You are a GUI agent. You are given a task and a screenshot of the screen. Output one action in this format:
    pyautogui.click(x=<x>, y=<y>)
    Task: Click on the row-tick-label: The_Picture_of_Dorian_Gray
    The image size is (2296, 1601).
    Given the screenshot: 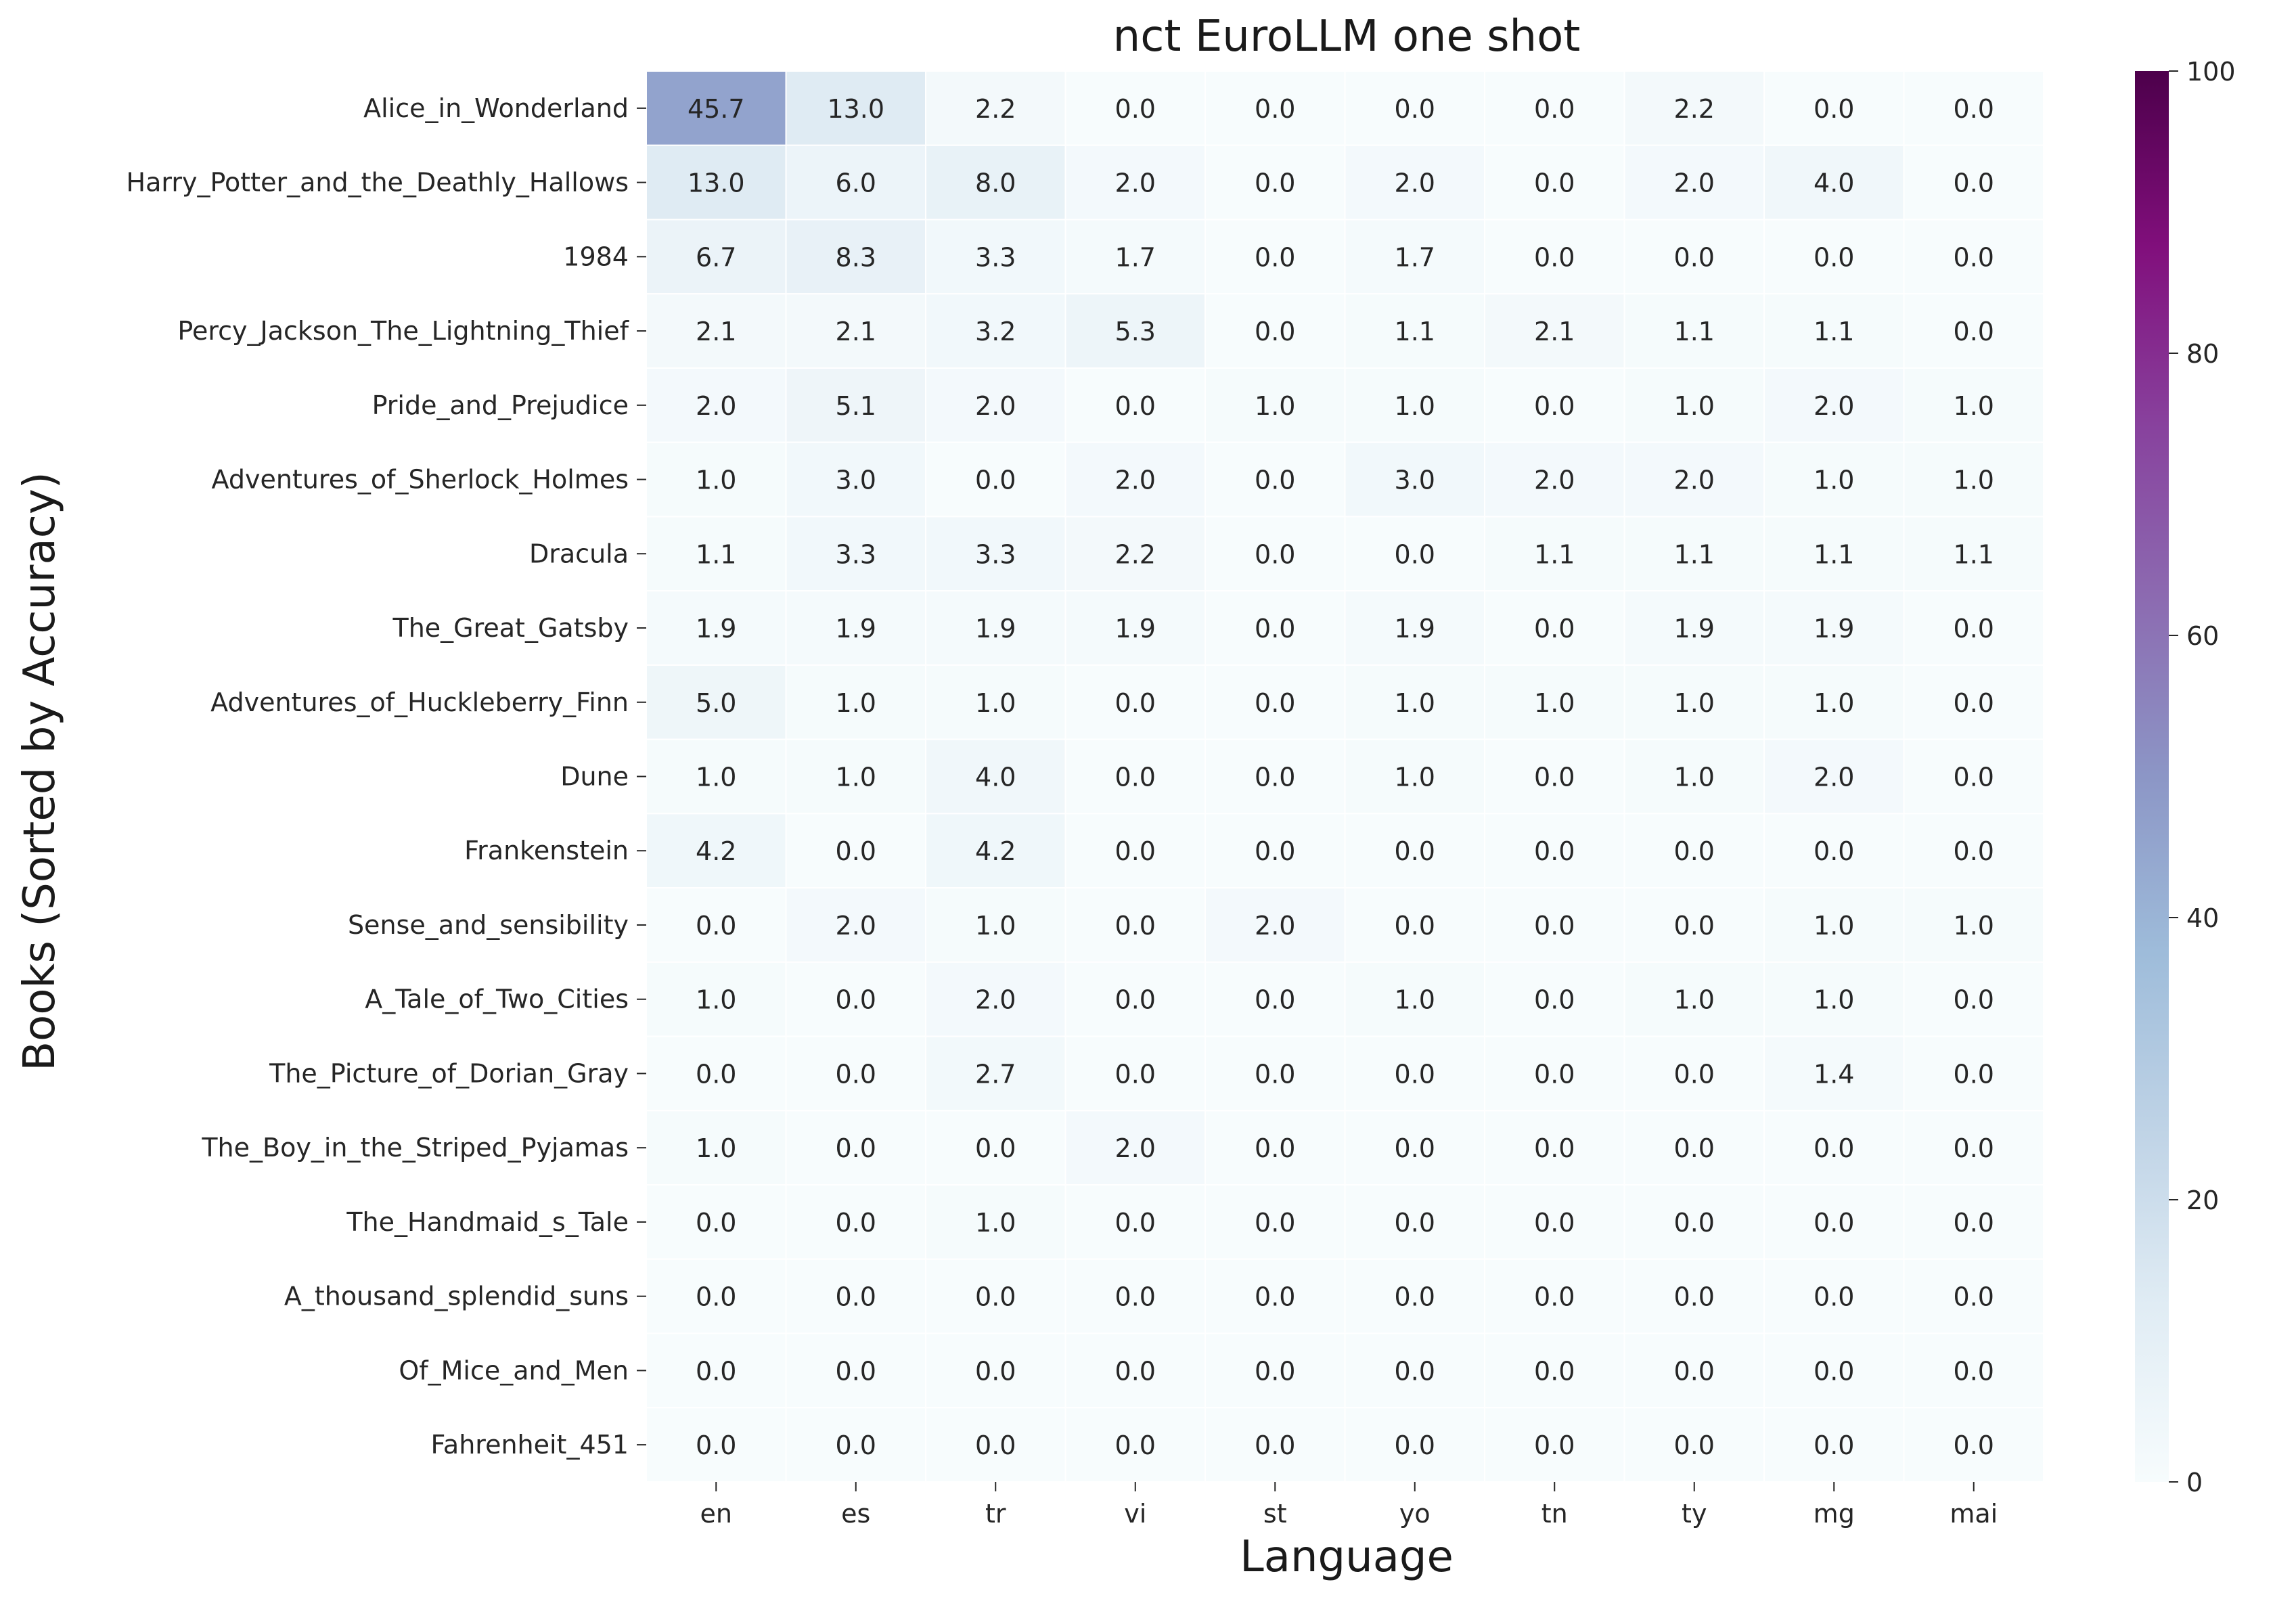 What is the action you would take?
    pyautogui.click(x=449, y=1073)
    